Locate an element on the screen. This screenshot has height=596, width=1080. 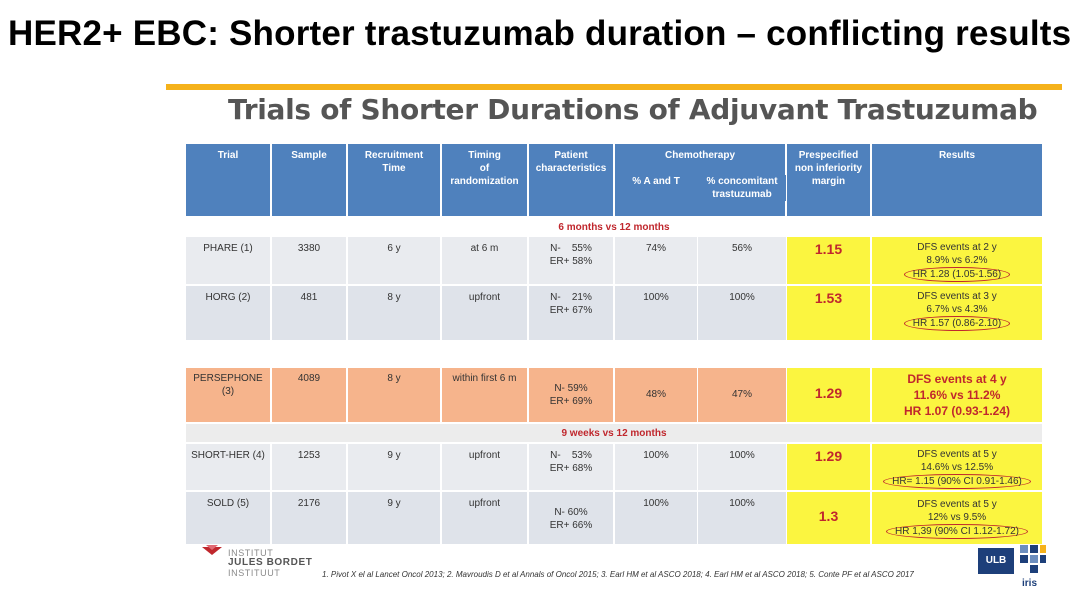
sold-results-hr: HR 1,39 (90% CI 1.12-1.72) is located at coordinates (957, 531).